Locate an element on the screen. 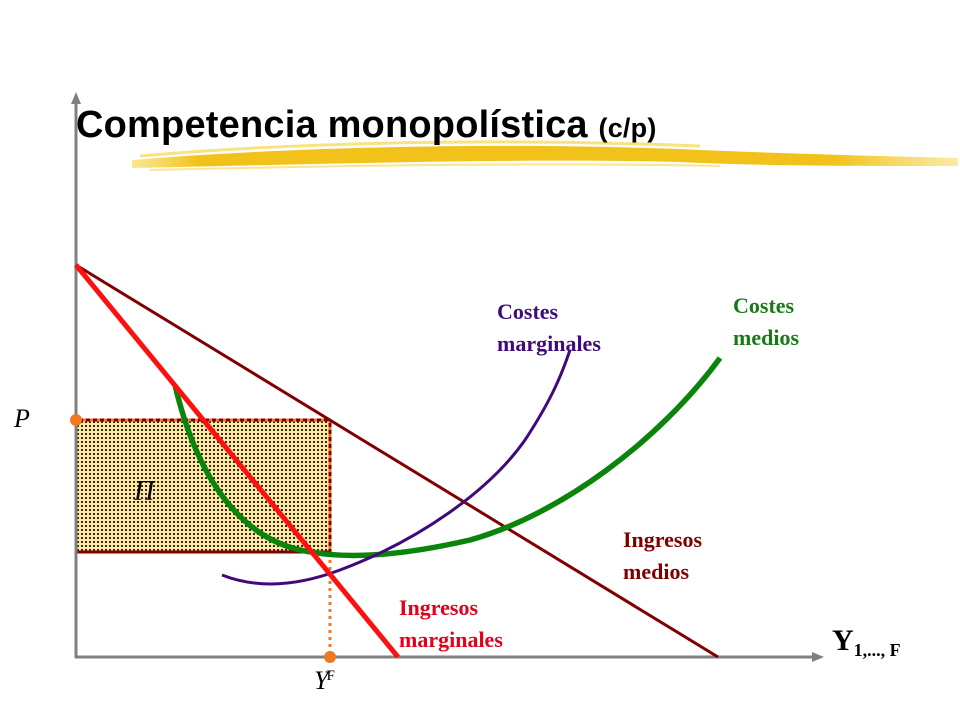  costes-marginales-curve is located at coordinates (396, 467).